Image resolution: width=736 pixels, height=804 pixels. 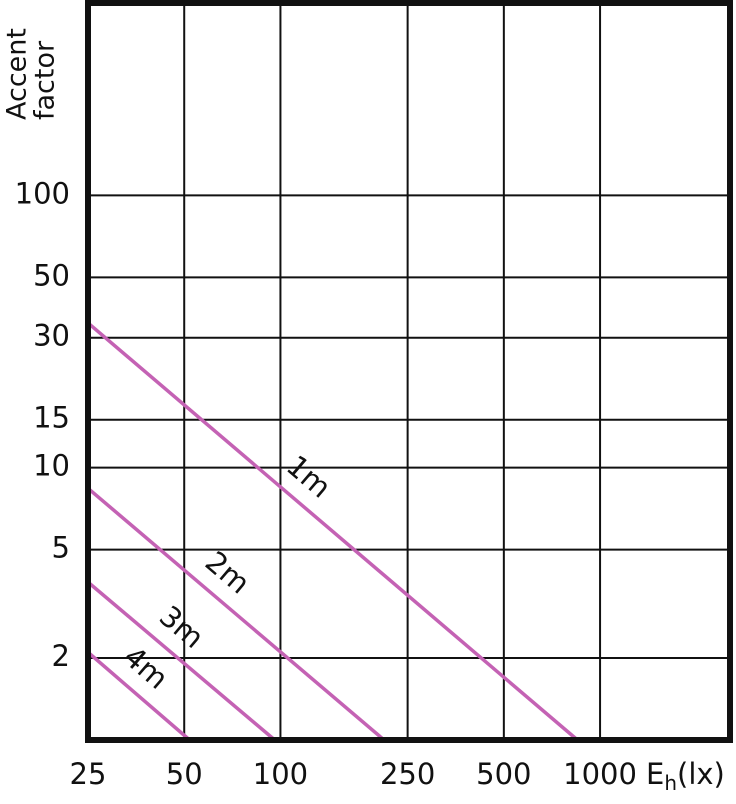 What do you see at coordinates (407, 774) in the screenshot?
I see `x-tick-label: 250` at bounding box center [407, 774].